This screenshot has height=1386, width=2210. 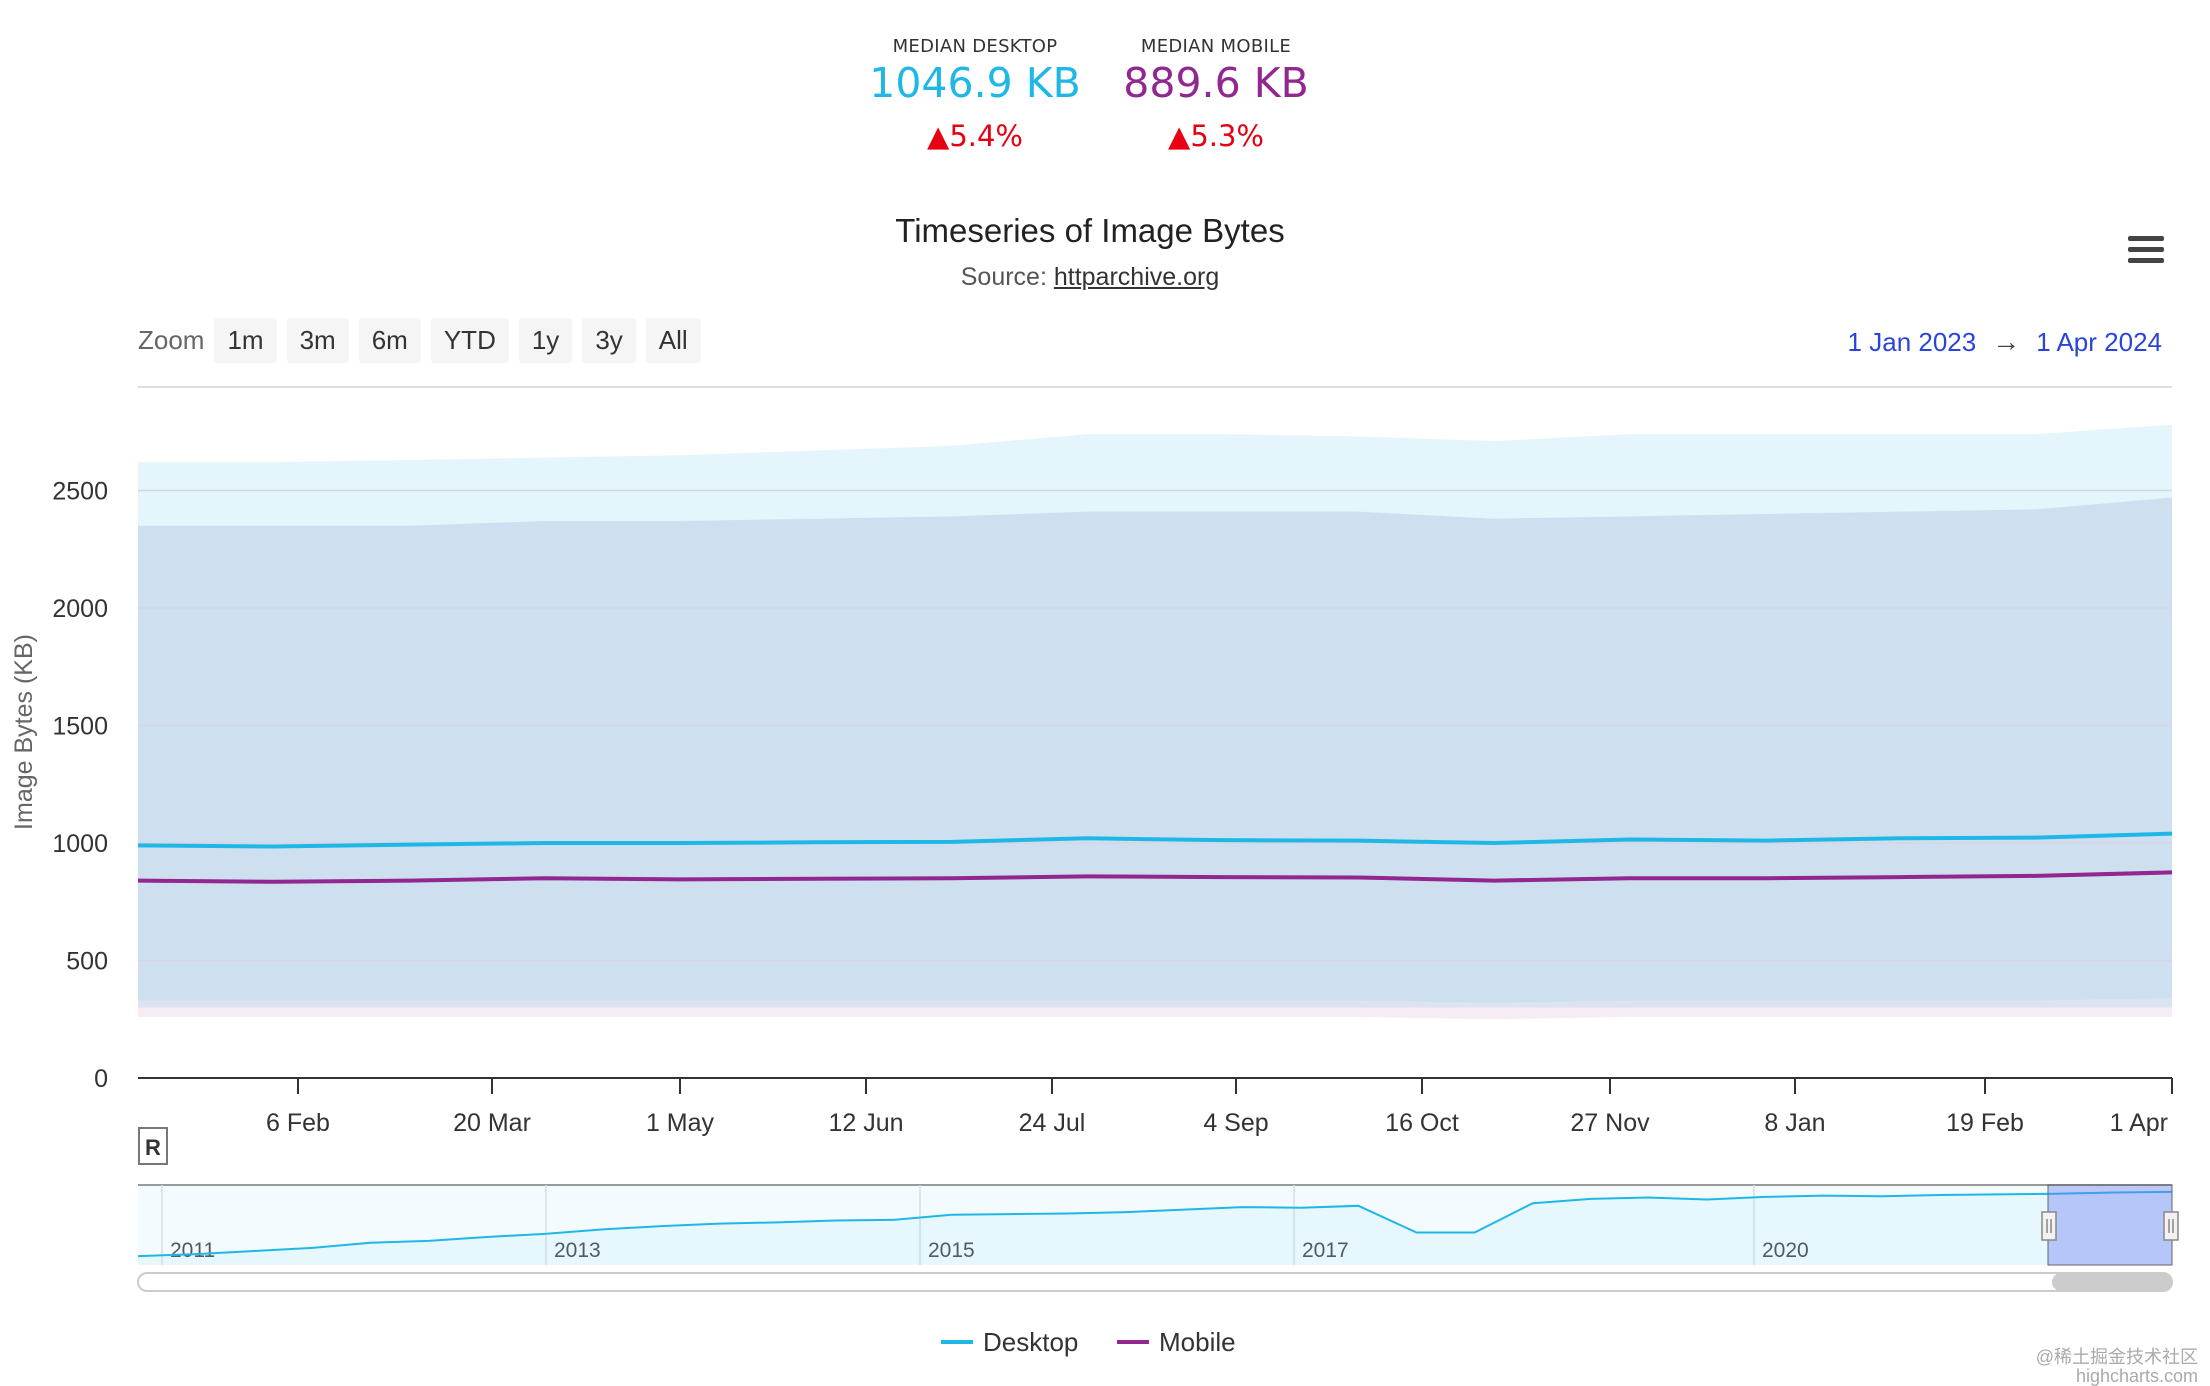 What do you see at coordinates (1007, 277) in the screenshot?
I see `source-prefix: Source:` at bounding box center [1007, 277].